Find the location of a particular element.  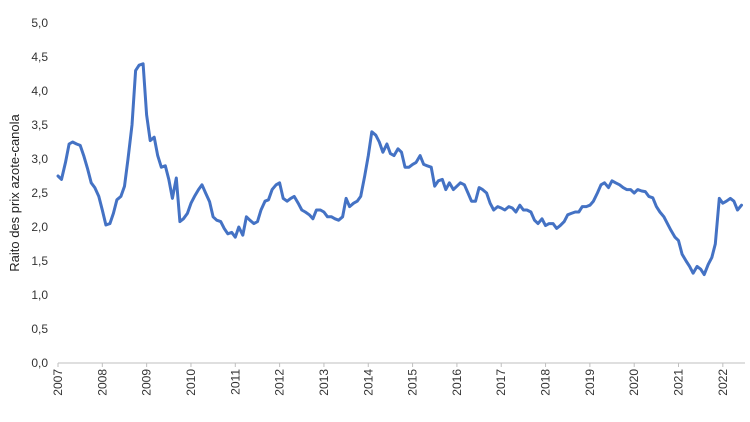

x-tick-label: 2008 is located at coordinates (102, 382).